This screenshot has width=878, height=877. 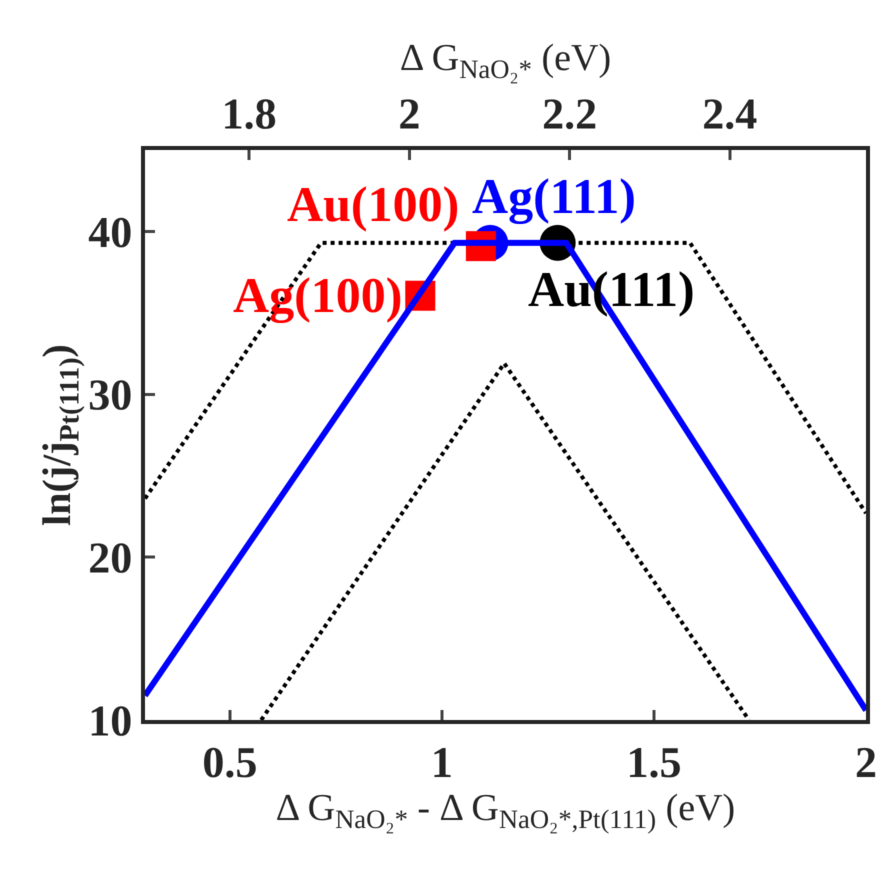 What do you see at coordinates (866, 762) in the screenshot?
I see `x-tick-label: 2` at bounding box center [866, 762].